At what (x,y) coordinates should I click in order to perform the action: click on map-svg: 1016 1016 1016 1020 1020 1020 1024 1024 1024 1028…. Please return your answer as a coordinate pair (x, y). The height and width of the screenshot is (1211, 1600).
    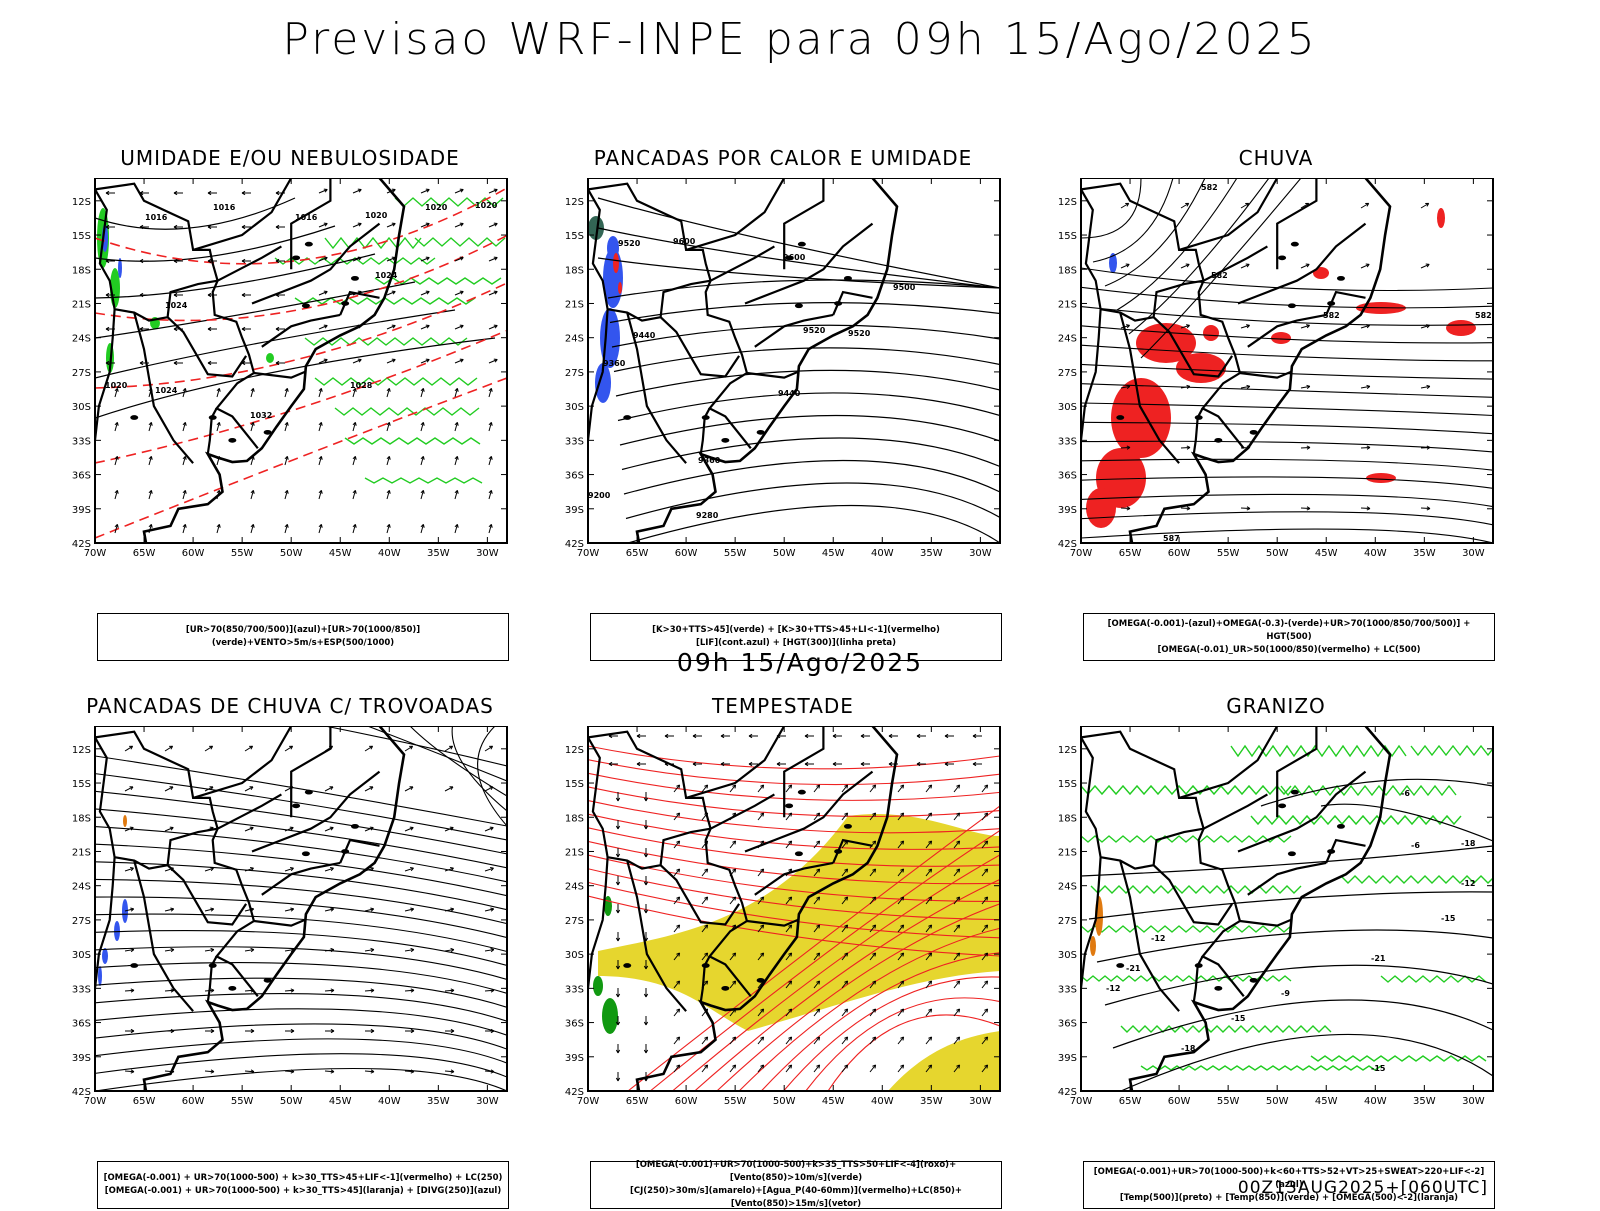
    Looking at the image, I should click on (290, 368).